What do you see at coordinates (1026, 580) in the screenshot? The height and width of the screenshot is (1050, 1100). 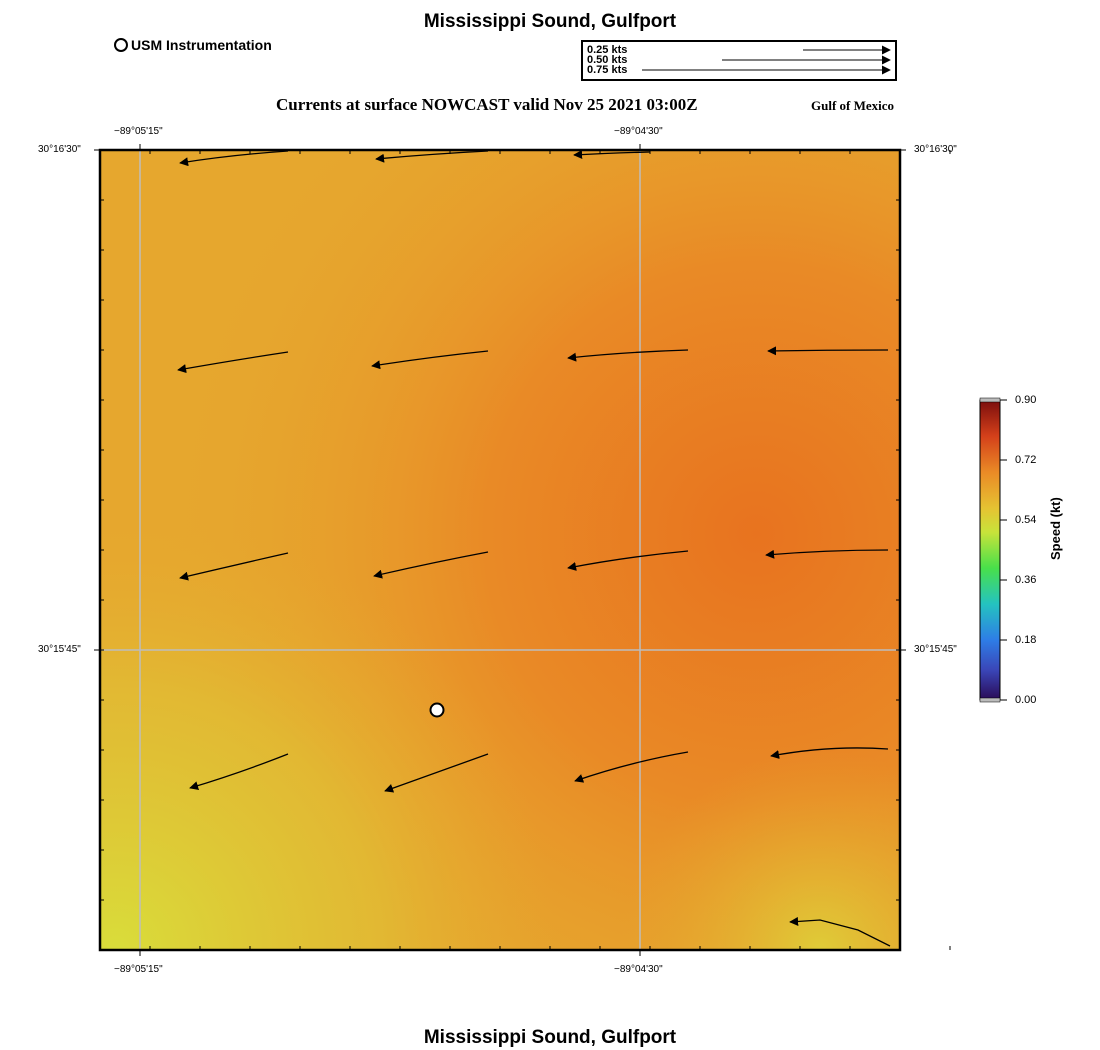 I see `colorbar-tick: 0.36` at bounding box center [1026, 580].